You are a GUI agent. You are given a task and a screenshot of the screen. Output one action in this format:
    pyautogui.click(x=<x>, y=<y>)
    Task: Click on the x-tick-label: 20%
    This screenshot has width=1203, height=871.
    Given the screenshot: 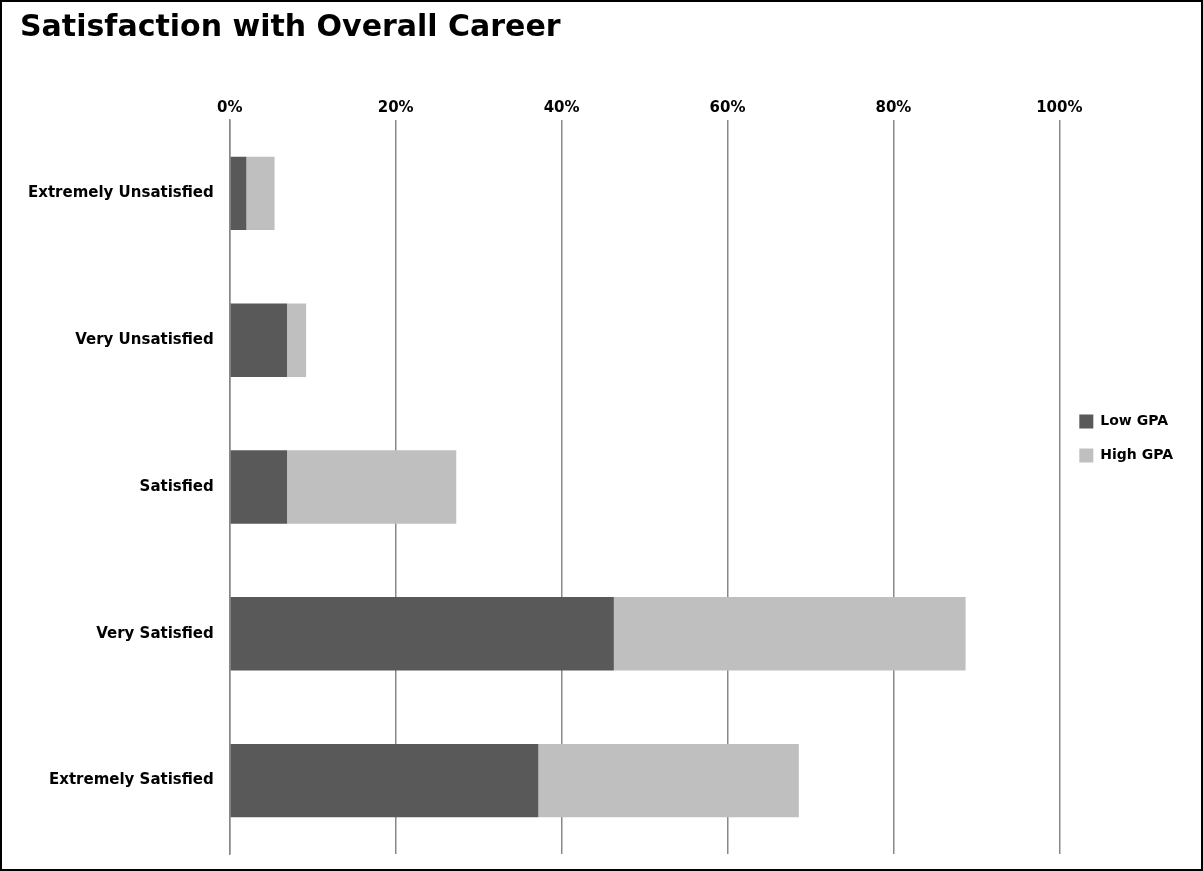 What is the action you would take?
    pyautogui.click(x=395, y=106)
    